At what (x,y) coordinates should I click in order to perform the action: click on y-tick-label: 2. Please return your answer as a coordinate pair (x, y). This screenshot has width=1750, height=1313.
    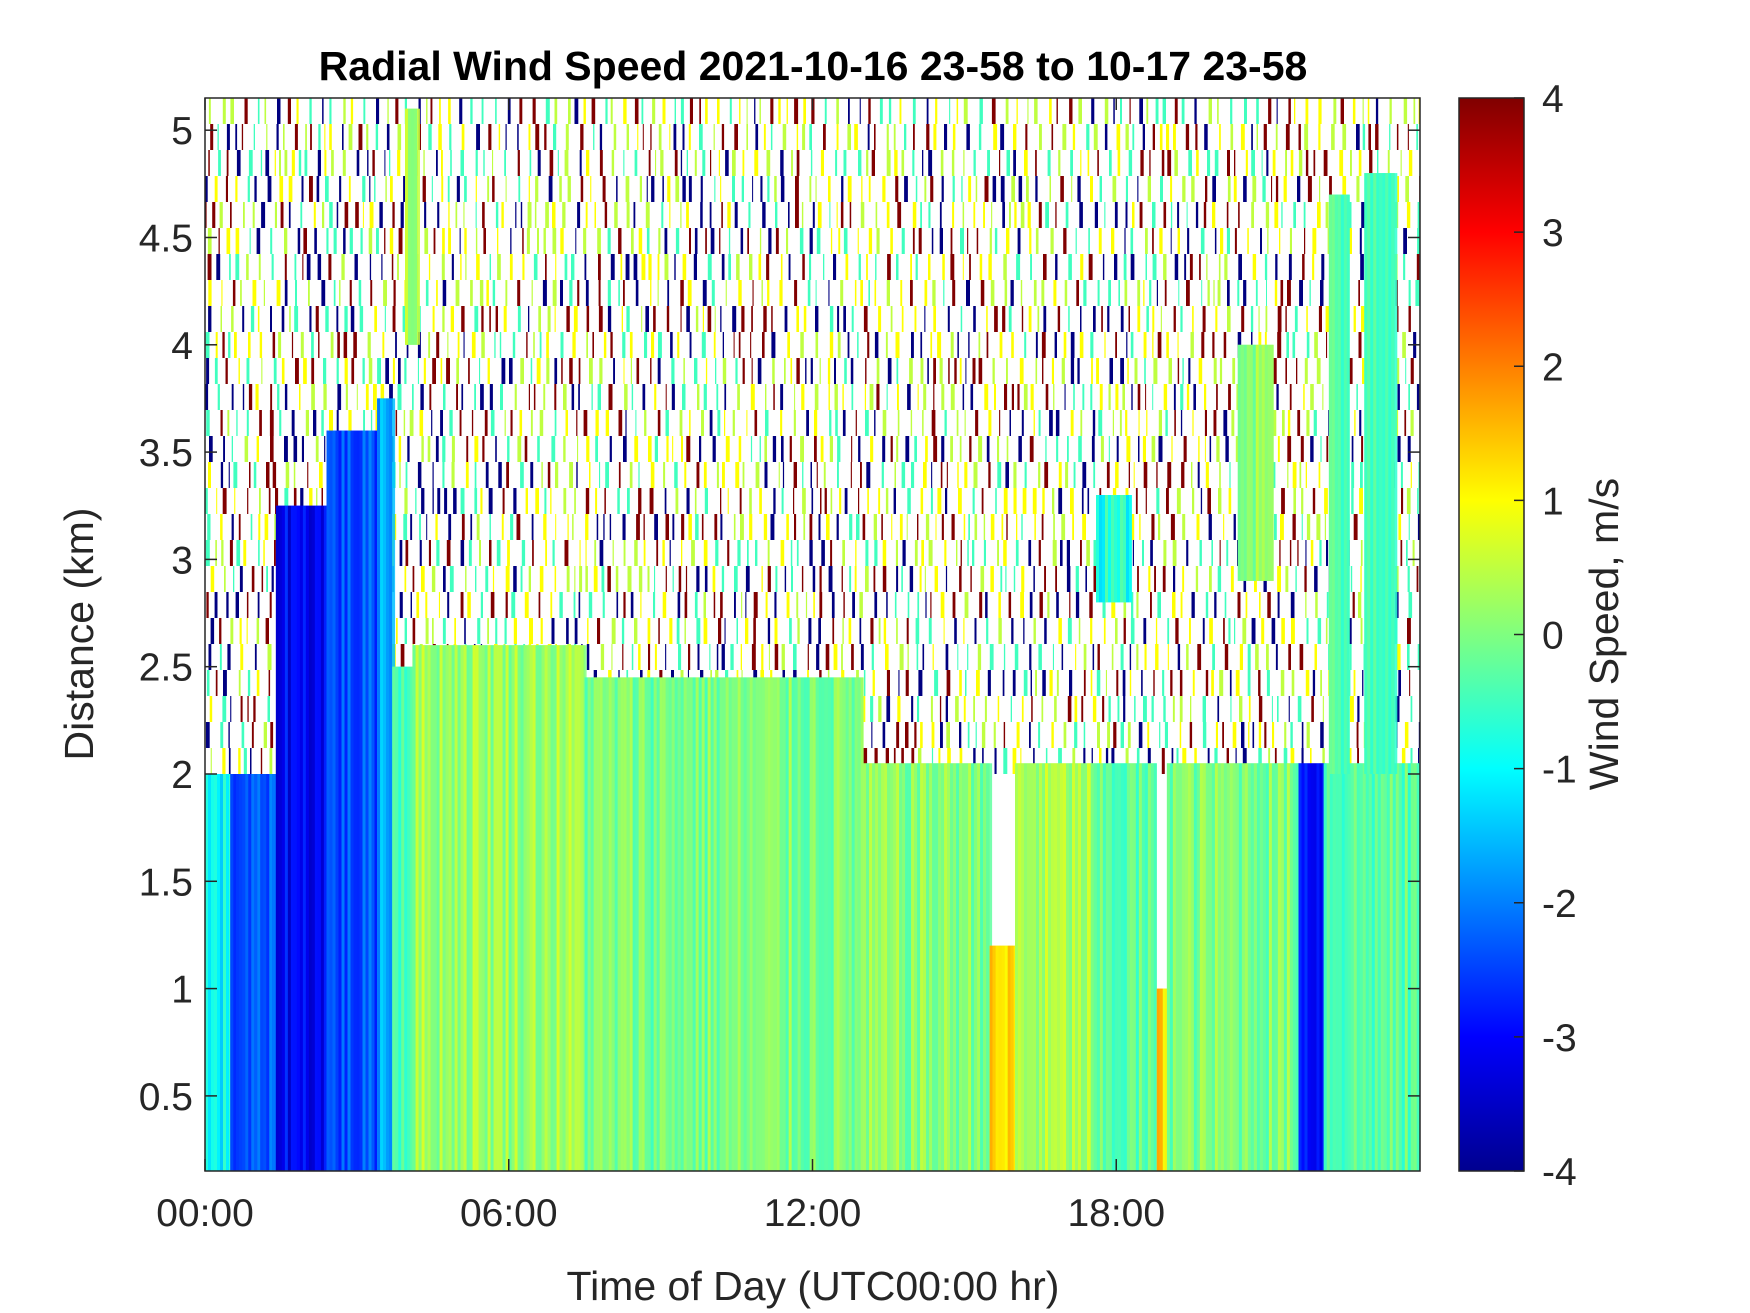
    Looking at the image, I should click on (182, 775).